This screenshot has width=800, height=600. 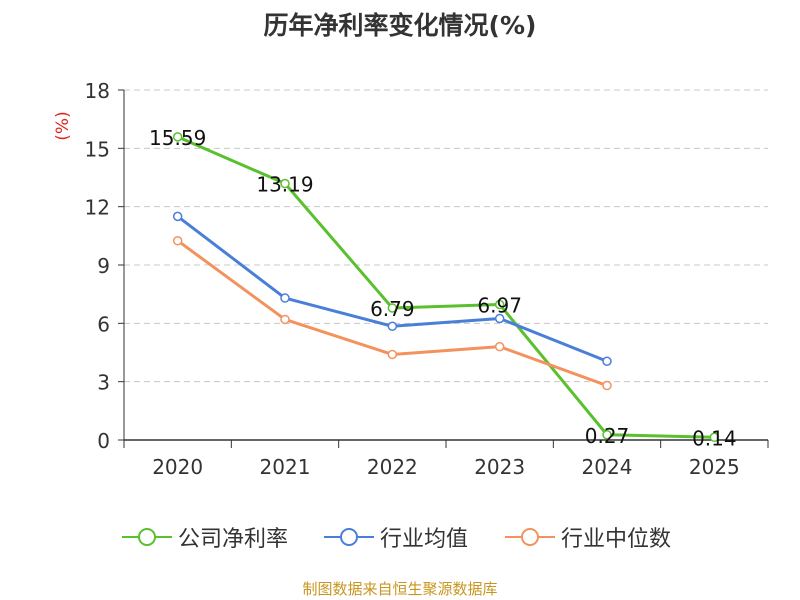 What do you see at coordinates (103, 441) in the screenshot?
I see `y-tick-label: 0` at bounding box center [103, 441].